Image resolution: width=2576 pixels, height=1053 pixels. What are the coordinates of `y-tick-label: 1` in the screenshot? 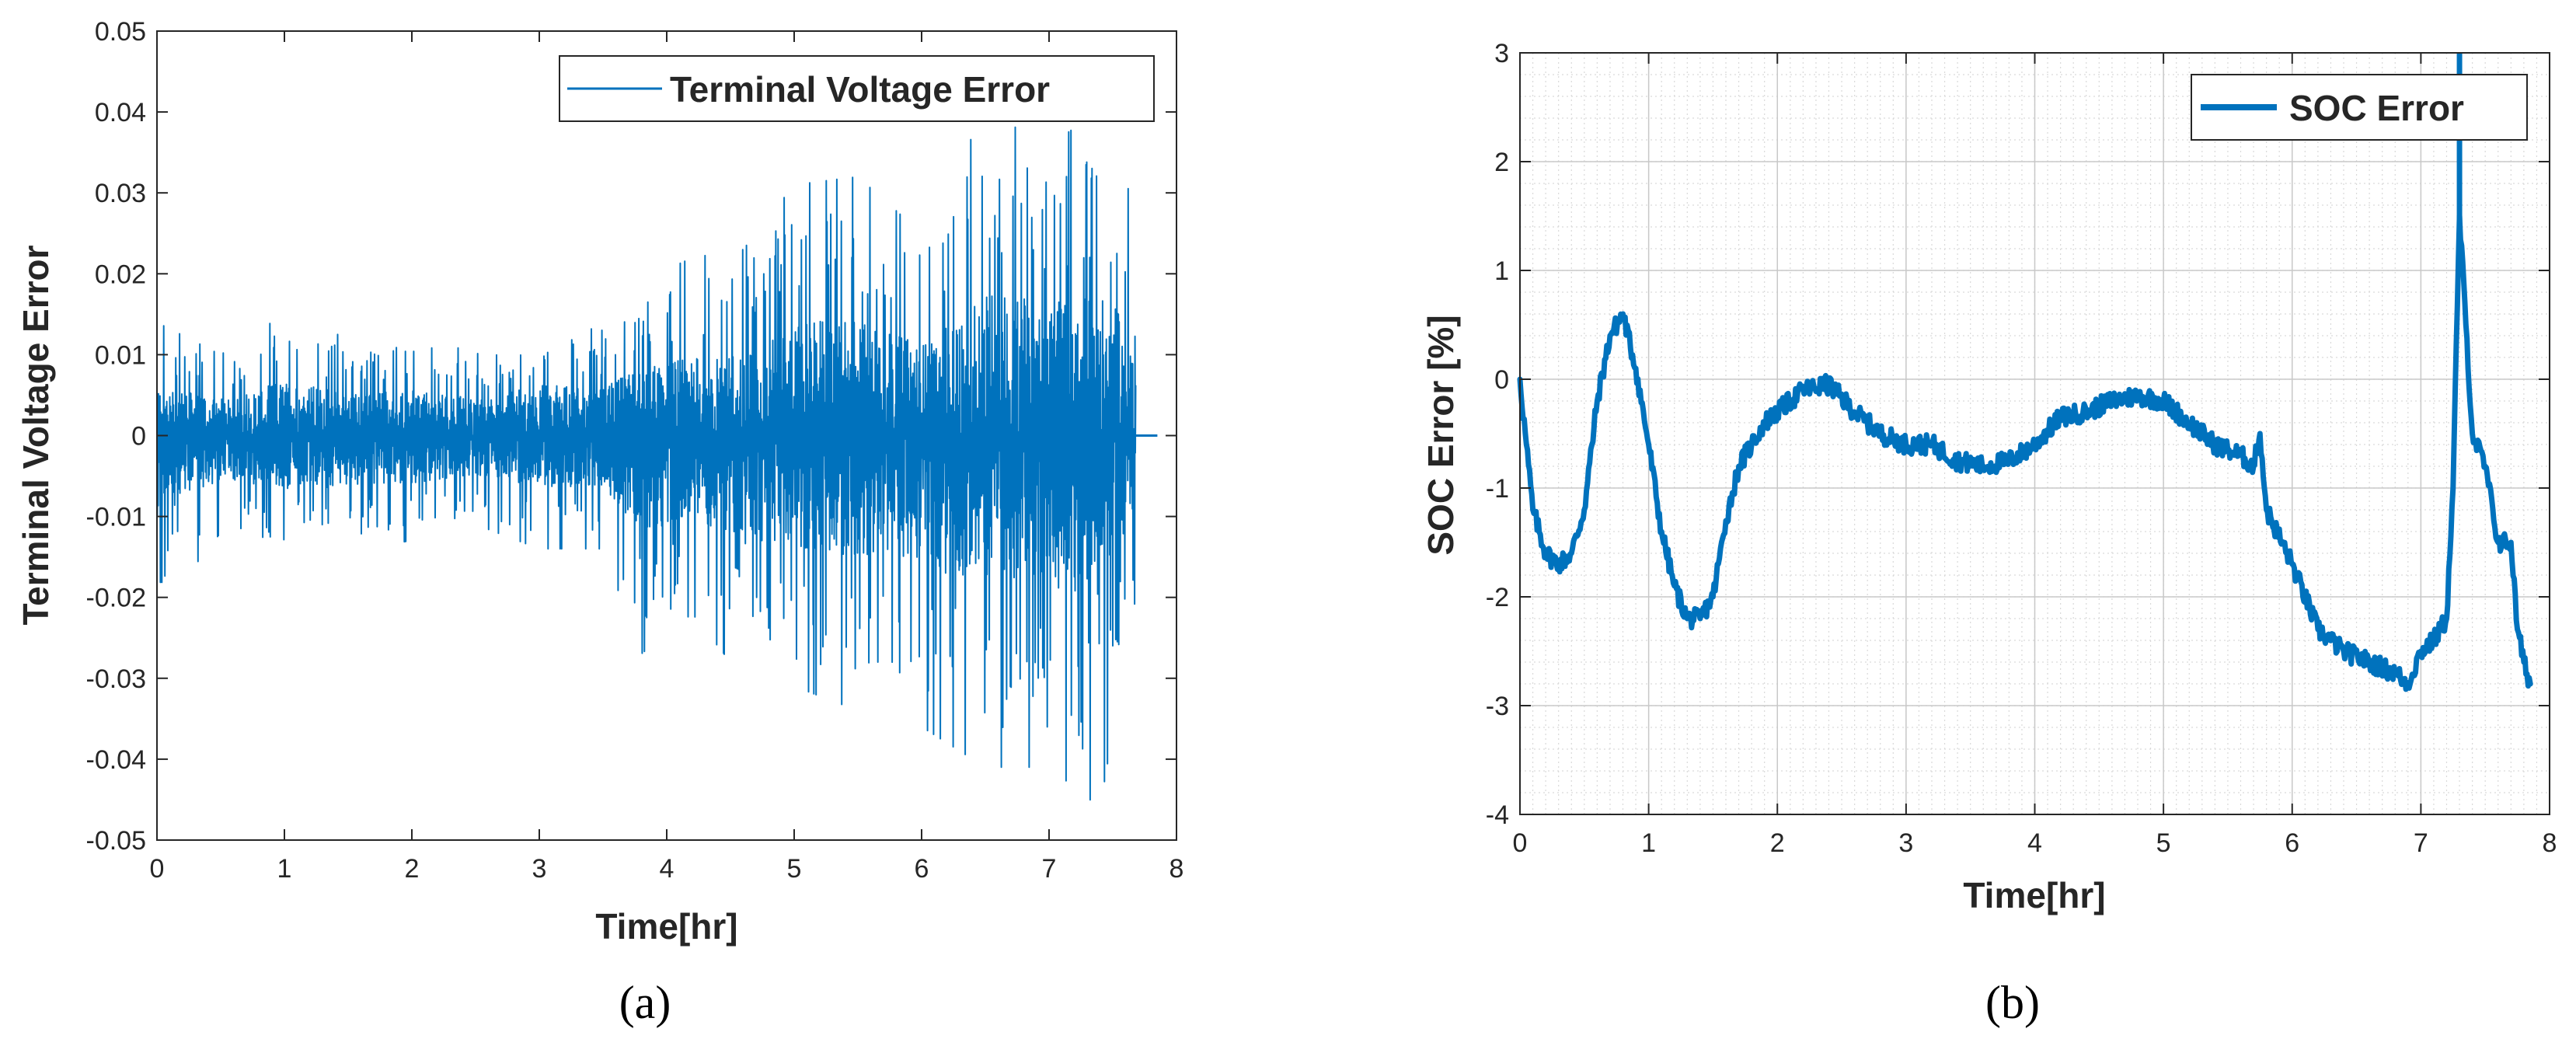 It's located at (1501, 271).